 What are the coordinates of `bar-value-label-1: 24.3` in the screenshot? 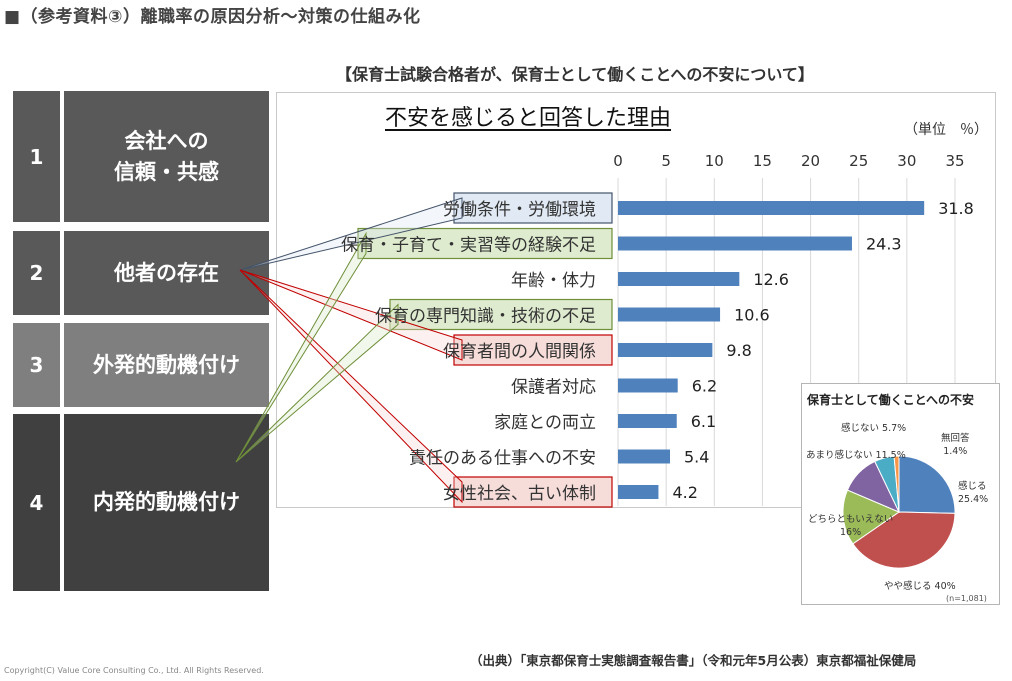 It's located at (884, 244).